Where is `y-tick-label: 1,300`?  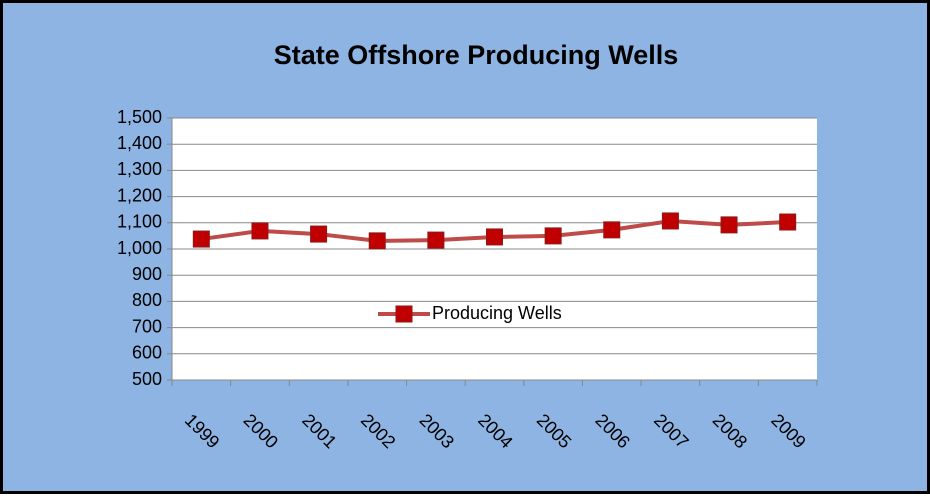 y-tick-label: 1,300 is located at coordinates (139, 169).